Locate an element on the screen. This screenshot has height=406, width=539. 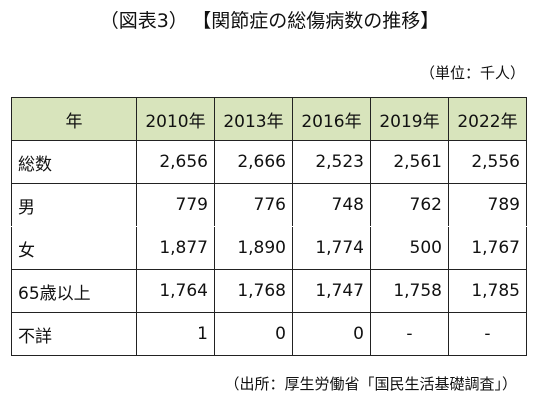
table-cell: 1,890 is located at coordinates (253, 248).